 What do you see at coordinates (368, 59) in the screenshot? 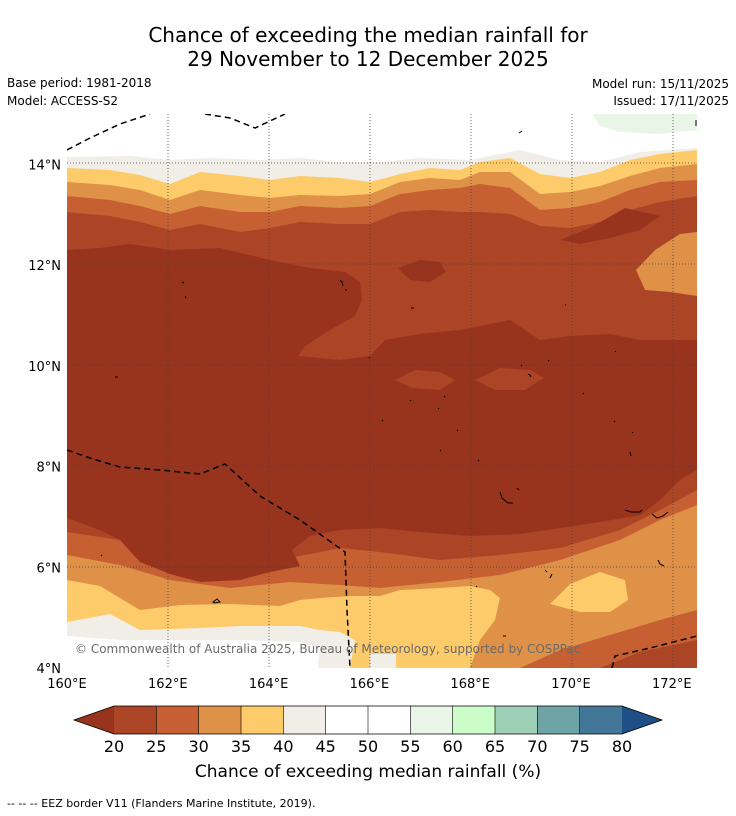
I see `chart-title-line-2: 29 November to 12 December 2025` at bounding box center [368, 59].